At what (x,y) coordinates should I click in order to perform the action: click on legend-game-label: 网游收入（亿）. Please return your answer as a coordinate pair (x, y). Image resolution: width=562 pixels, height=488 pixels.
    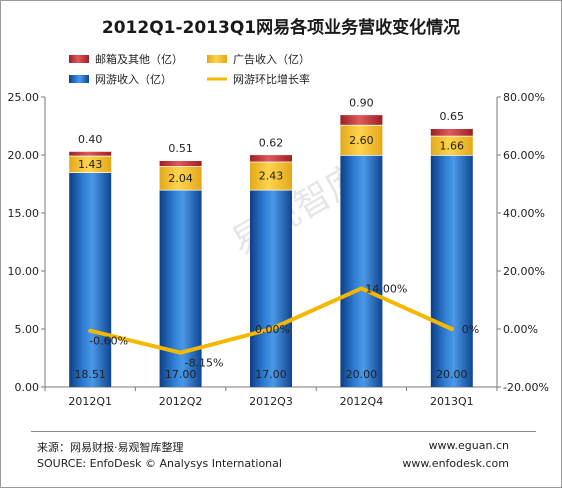
    Looking at the image, I should click on (133, 79).